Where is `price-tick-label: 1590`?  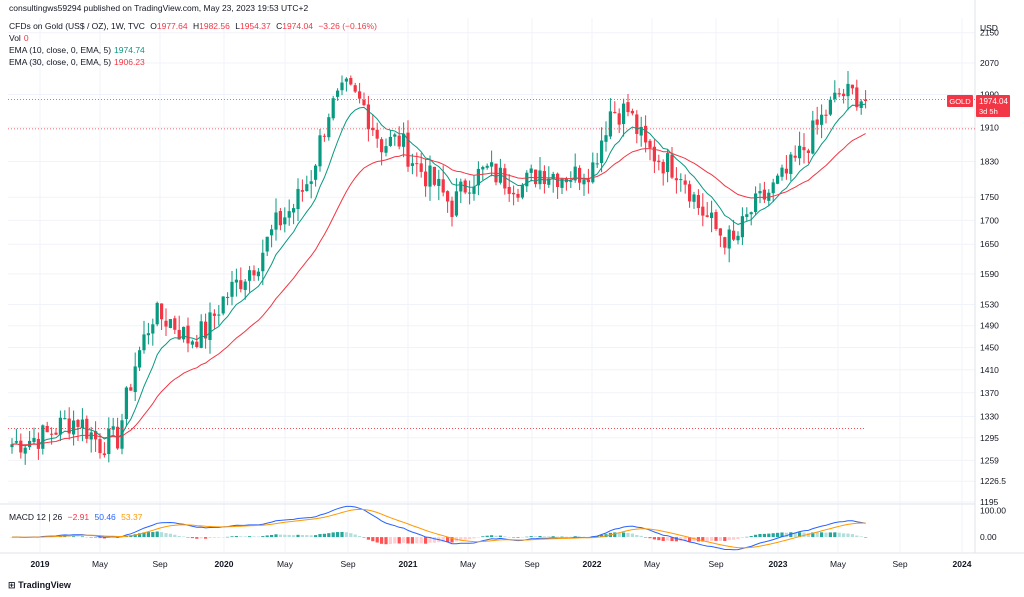
price-tick-label: 1590 is located at coordinates (989, 274).